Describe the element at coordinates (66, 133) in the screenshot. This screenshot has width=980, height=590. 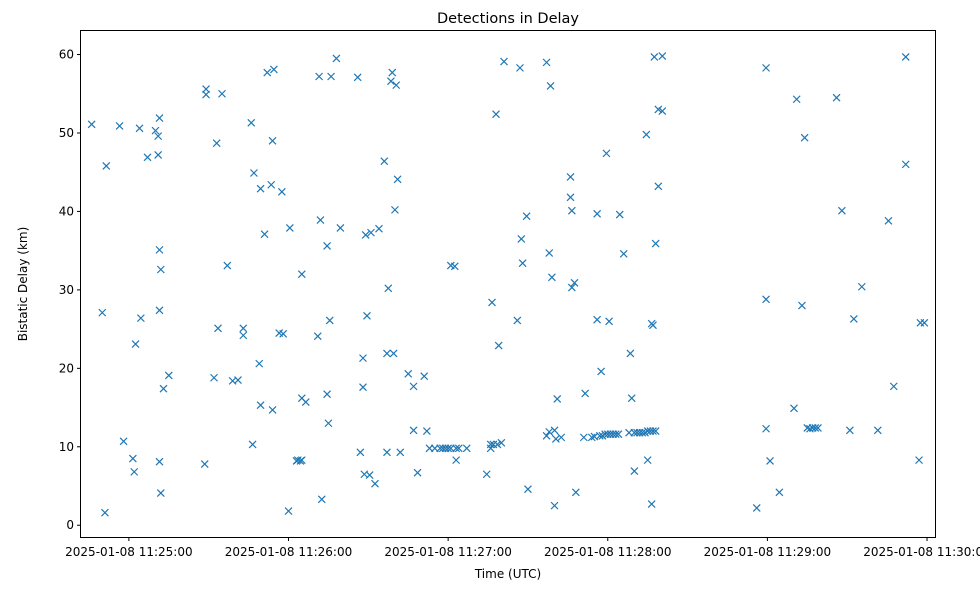
I see `y-tick-label: 50` at that location.